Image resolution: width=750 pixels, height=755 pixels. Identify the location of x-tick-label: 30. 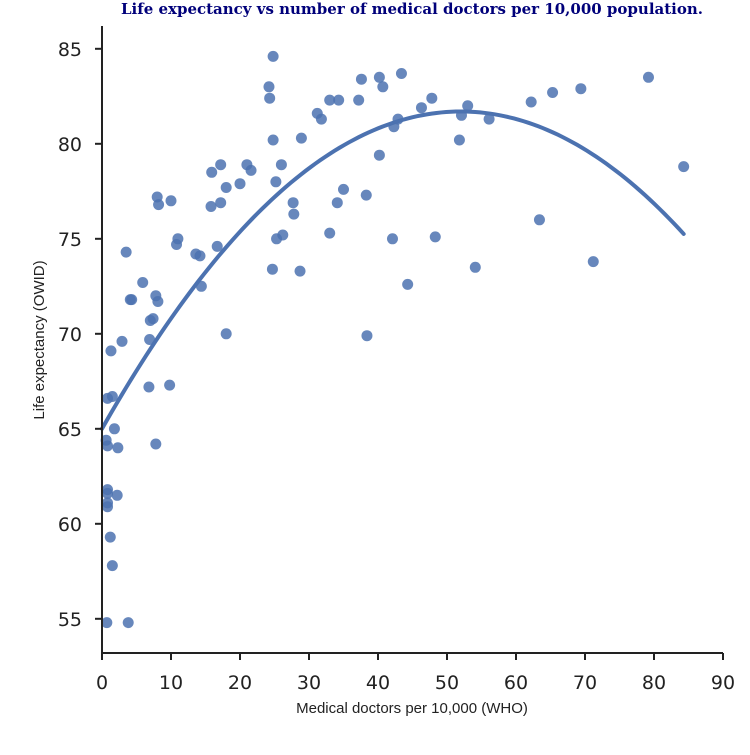
(309, 683).